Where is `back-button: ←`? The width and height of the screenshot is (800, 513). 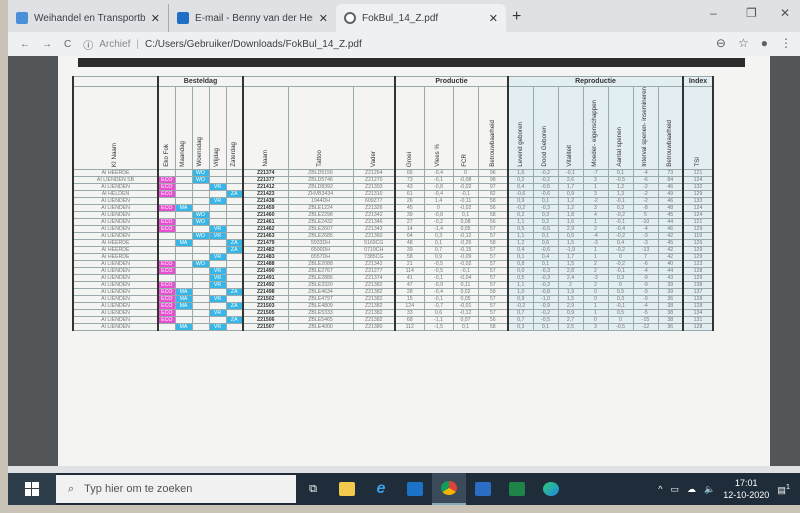 back-button: ← is located at coordinates (25, 44).